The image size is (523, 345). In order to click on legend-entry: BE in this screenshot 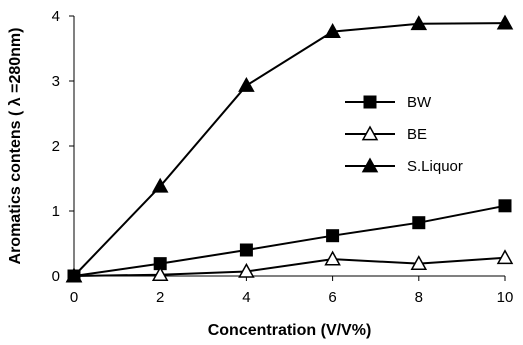, I will do `click(386, 134)`.